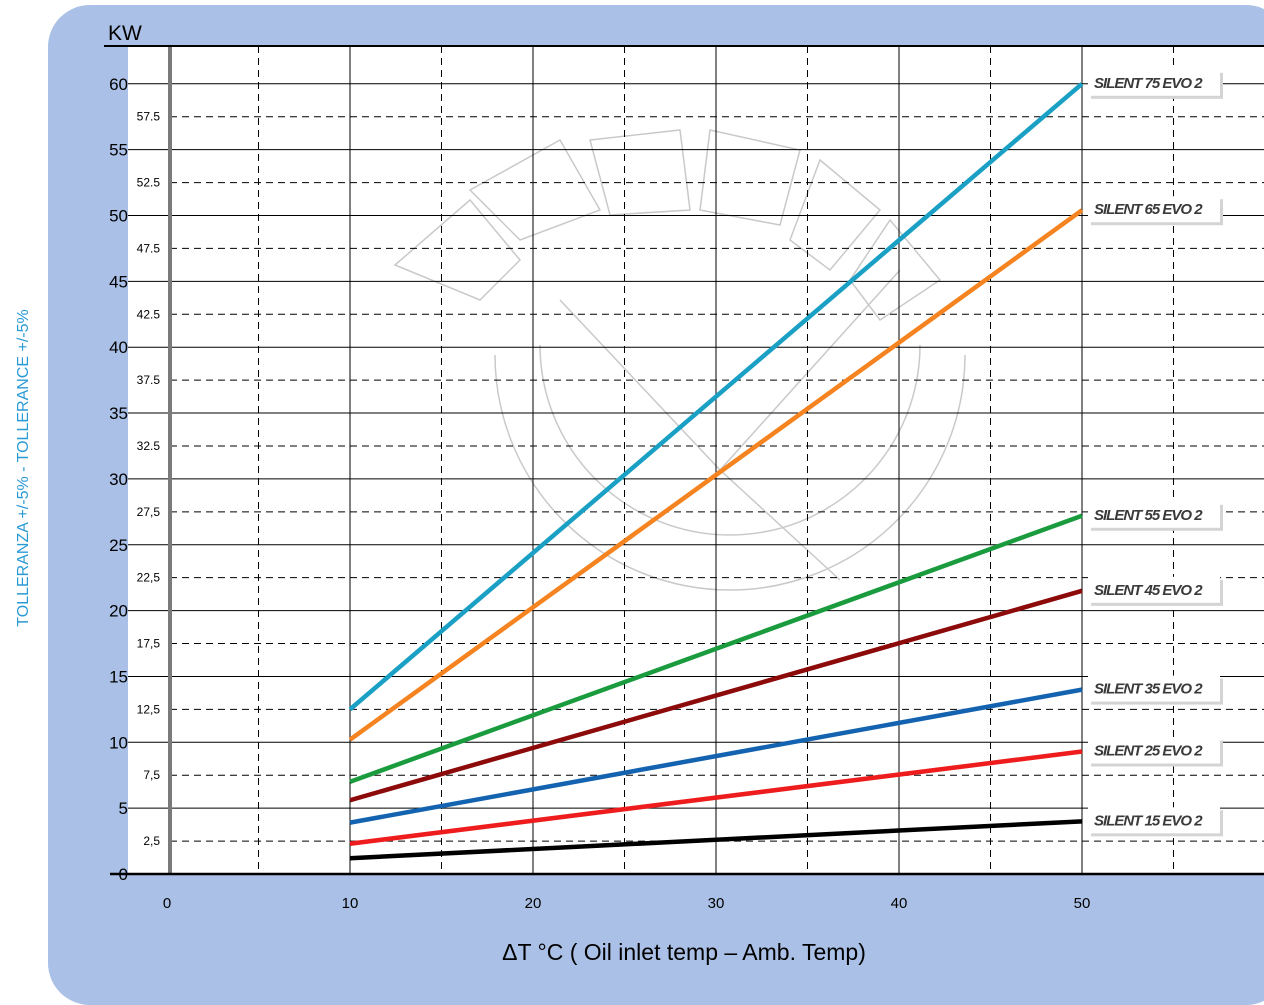  What do you see at coordinates (118, 150) in the screenshot?
I see `y-tick-label: 55` at bounding box center [118, 150].